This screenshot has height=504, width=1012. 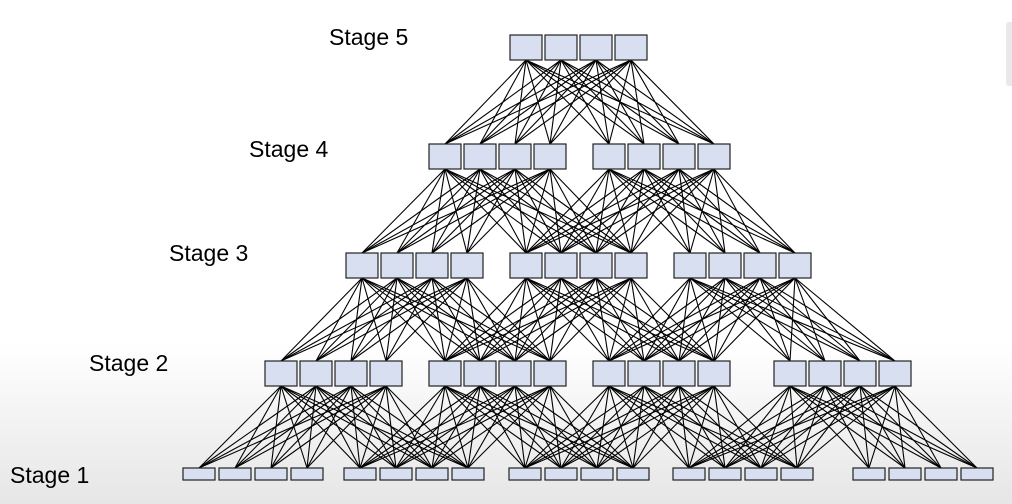 What do you see at coordinates (129, 363) in the screenshot?
I see `stage-2-label: Stage 2` at bounding box center [129, 363].